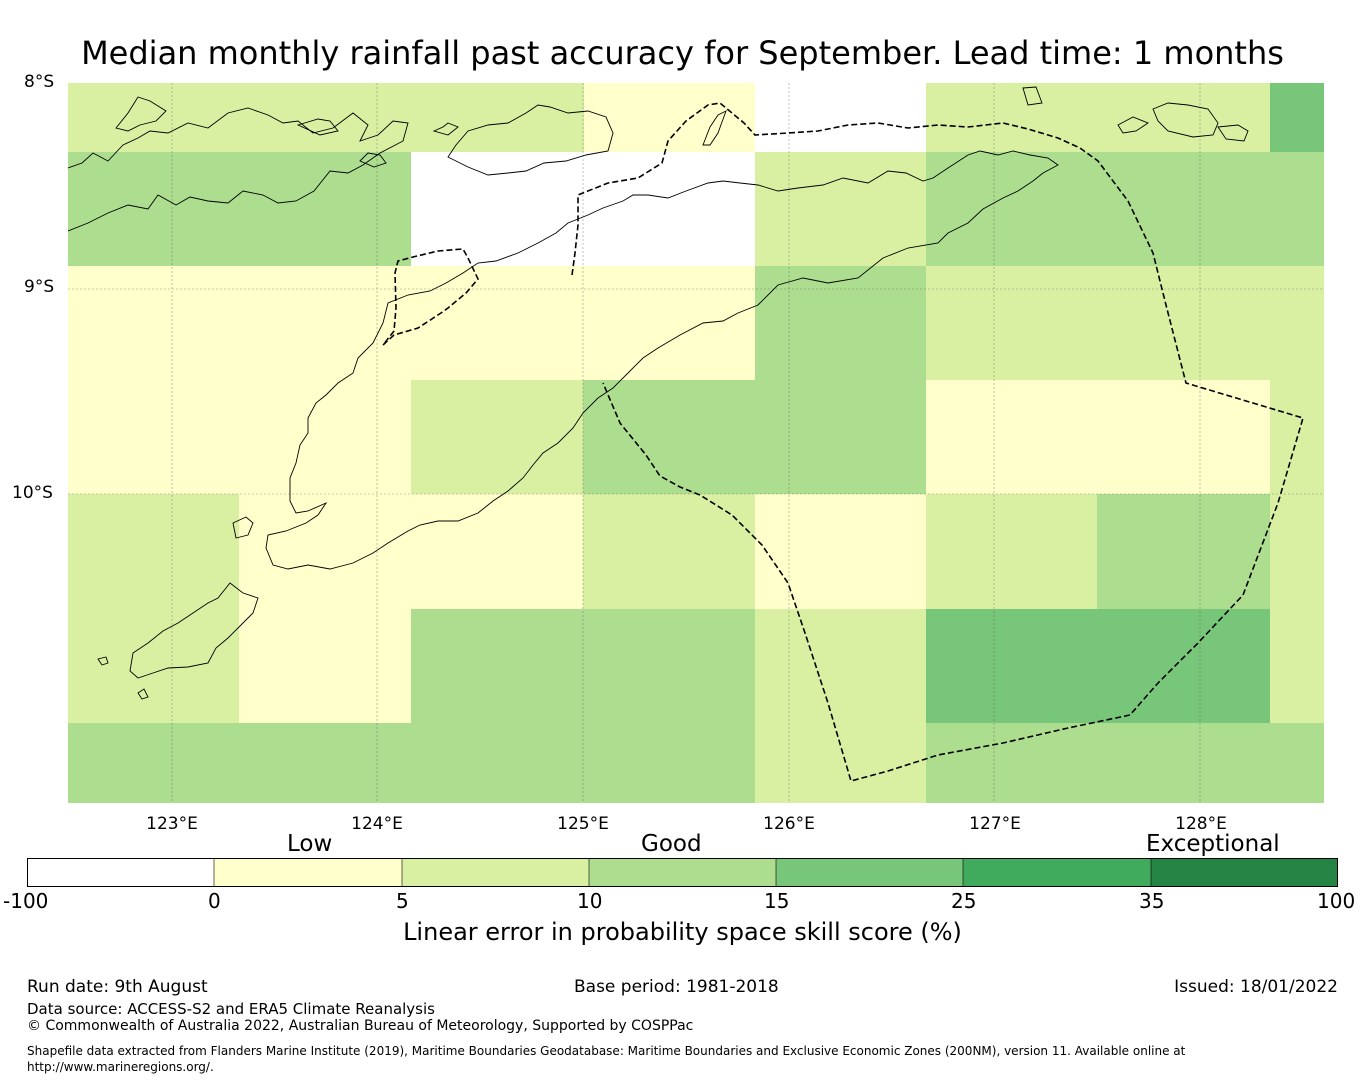  I want to click on colorbar-tick: 15, so click(777, 901).